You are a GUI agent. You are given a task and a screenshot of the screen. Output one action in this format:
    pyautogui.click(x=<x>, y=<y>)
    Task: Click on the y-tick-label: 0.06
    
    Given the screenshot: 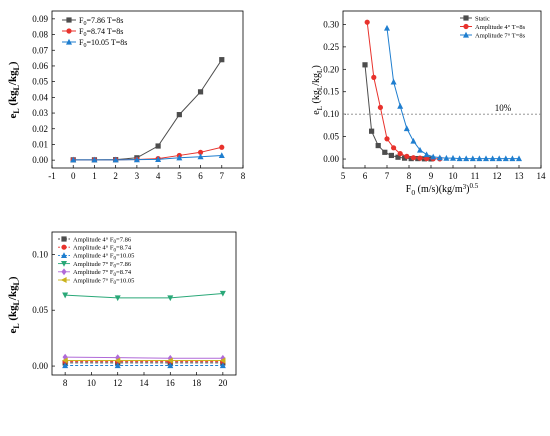 What is the action you would take?
    pyautogui.click(x=40, y=66)
    